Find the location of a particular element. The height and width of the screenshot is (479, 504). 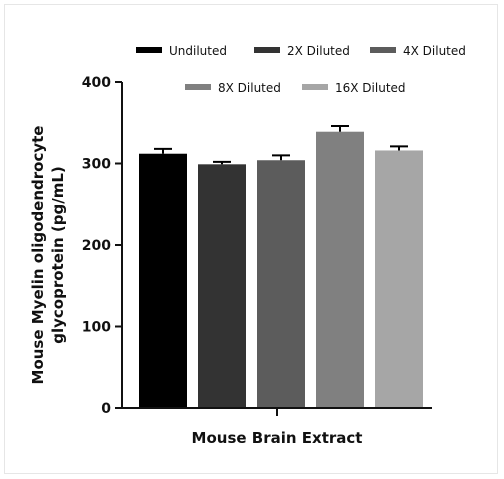

legend-label: 4X Diluted is located at coordinates (434, 51).